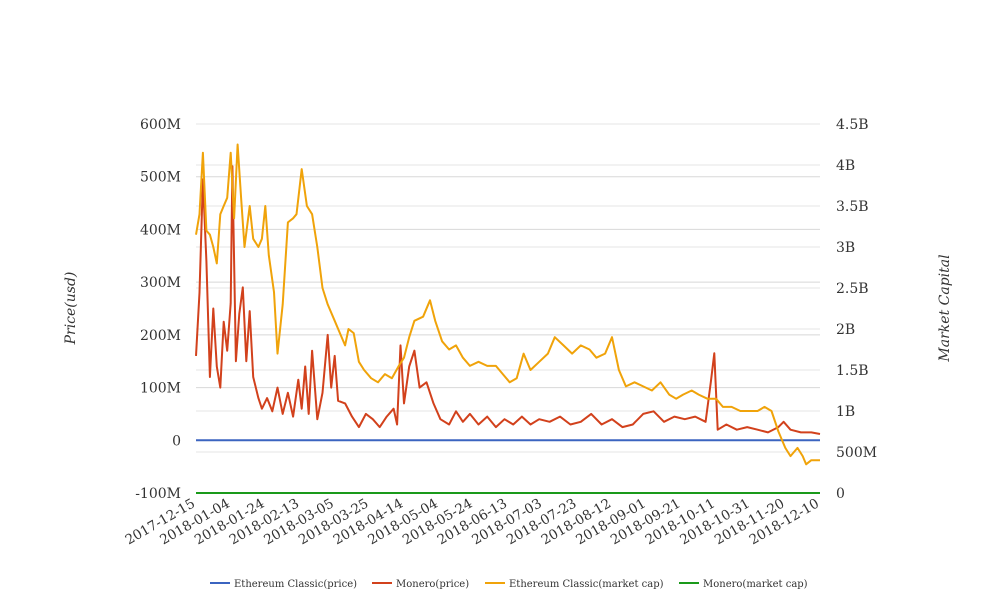  I want to click on y-axis-left-title: Price(usd), so click(71, 309).